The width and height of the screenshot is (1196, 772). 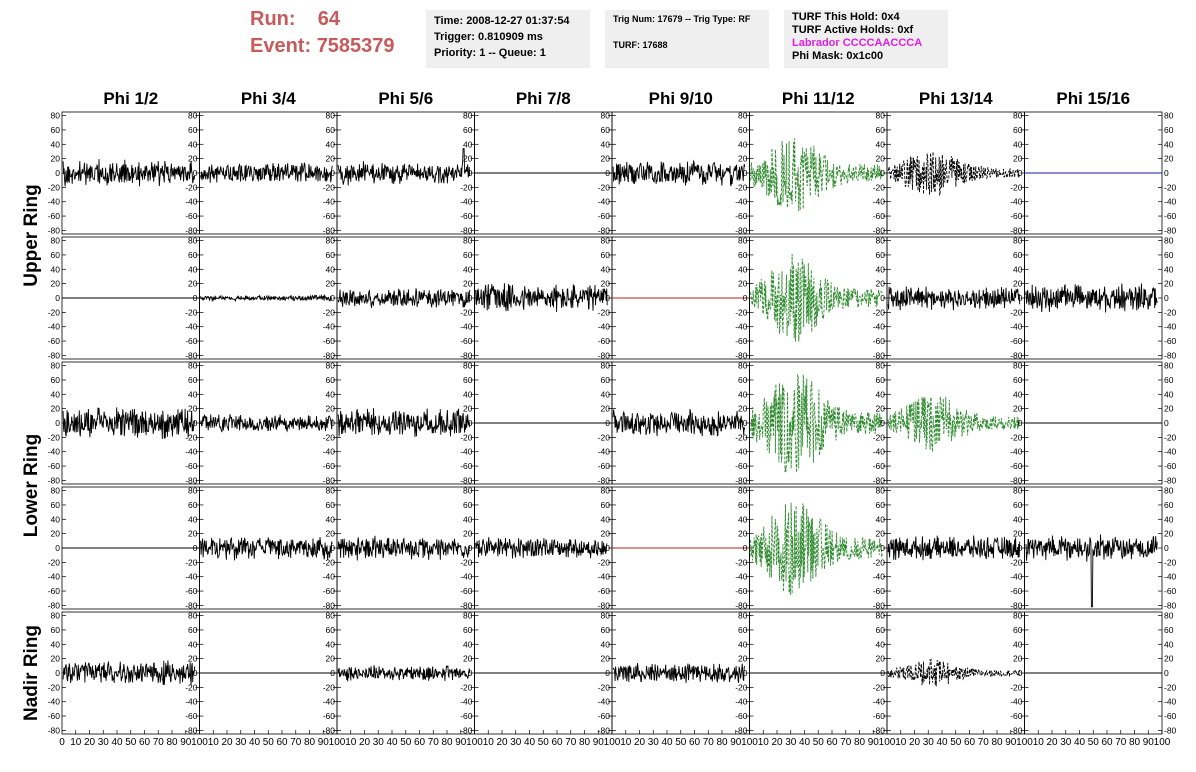 I want to click on run-label: Run:, so click(x=273, y=19).